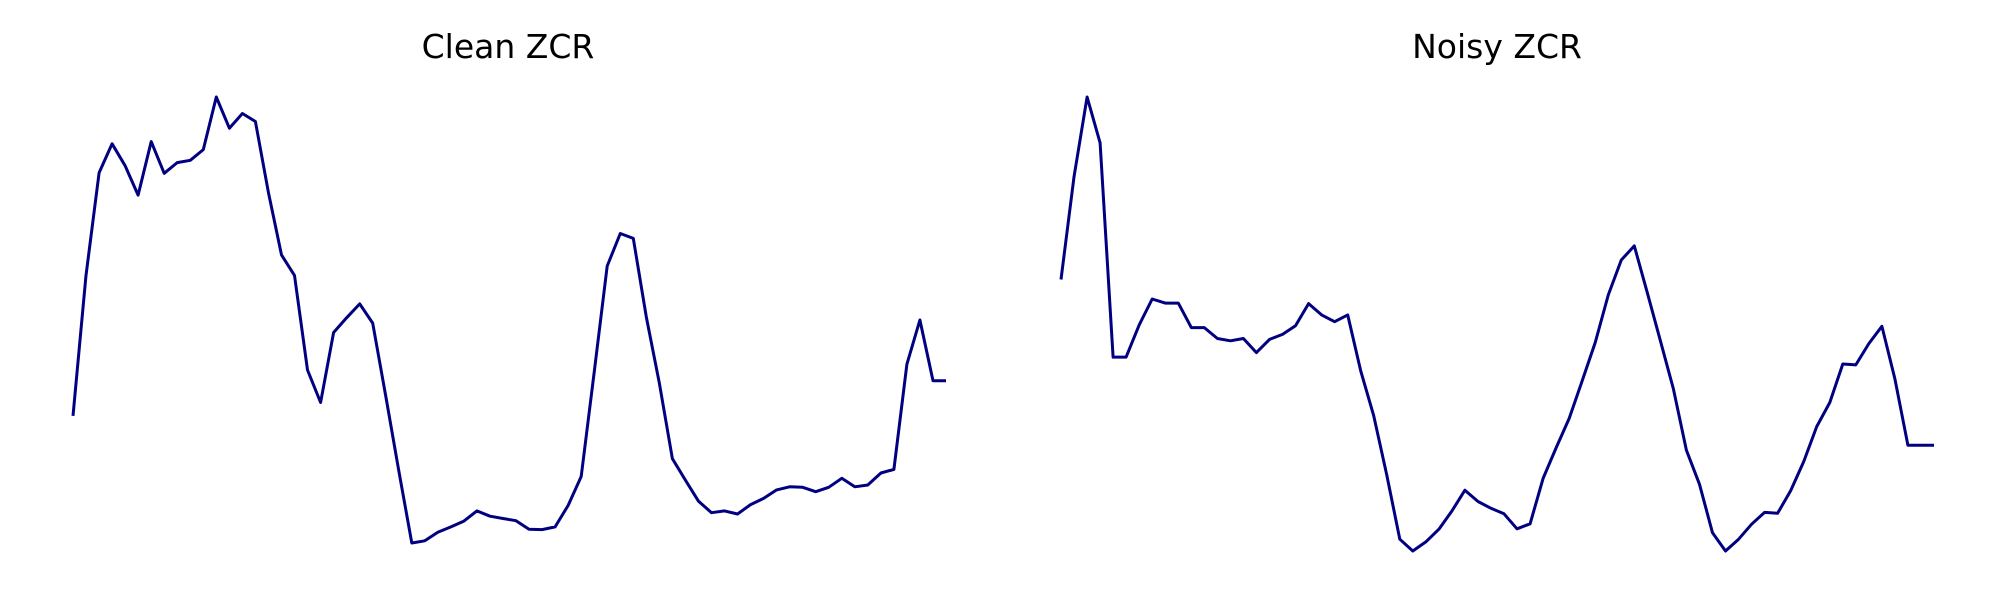 Image resolution: width=2000 pixels, height=600 pixels. I want to click on noisy-zcr-title: Noisy ZCR, so click(1497, 46).